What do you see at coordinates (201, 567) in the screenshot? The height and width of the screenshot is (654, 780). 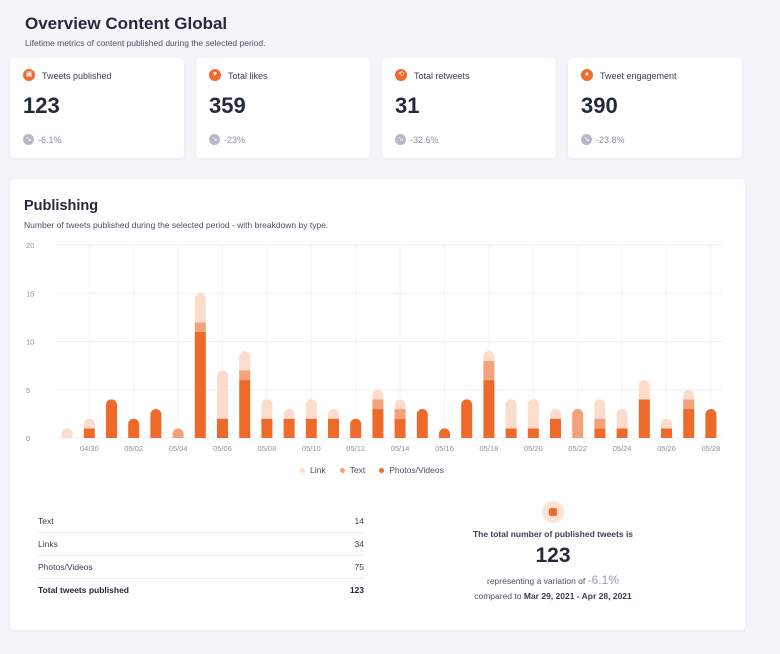 I see `table-row: Photos/Videos 75` at bounding box center [201, 567].